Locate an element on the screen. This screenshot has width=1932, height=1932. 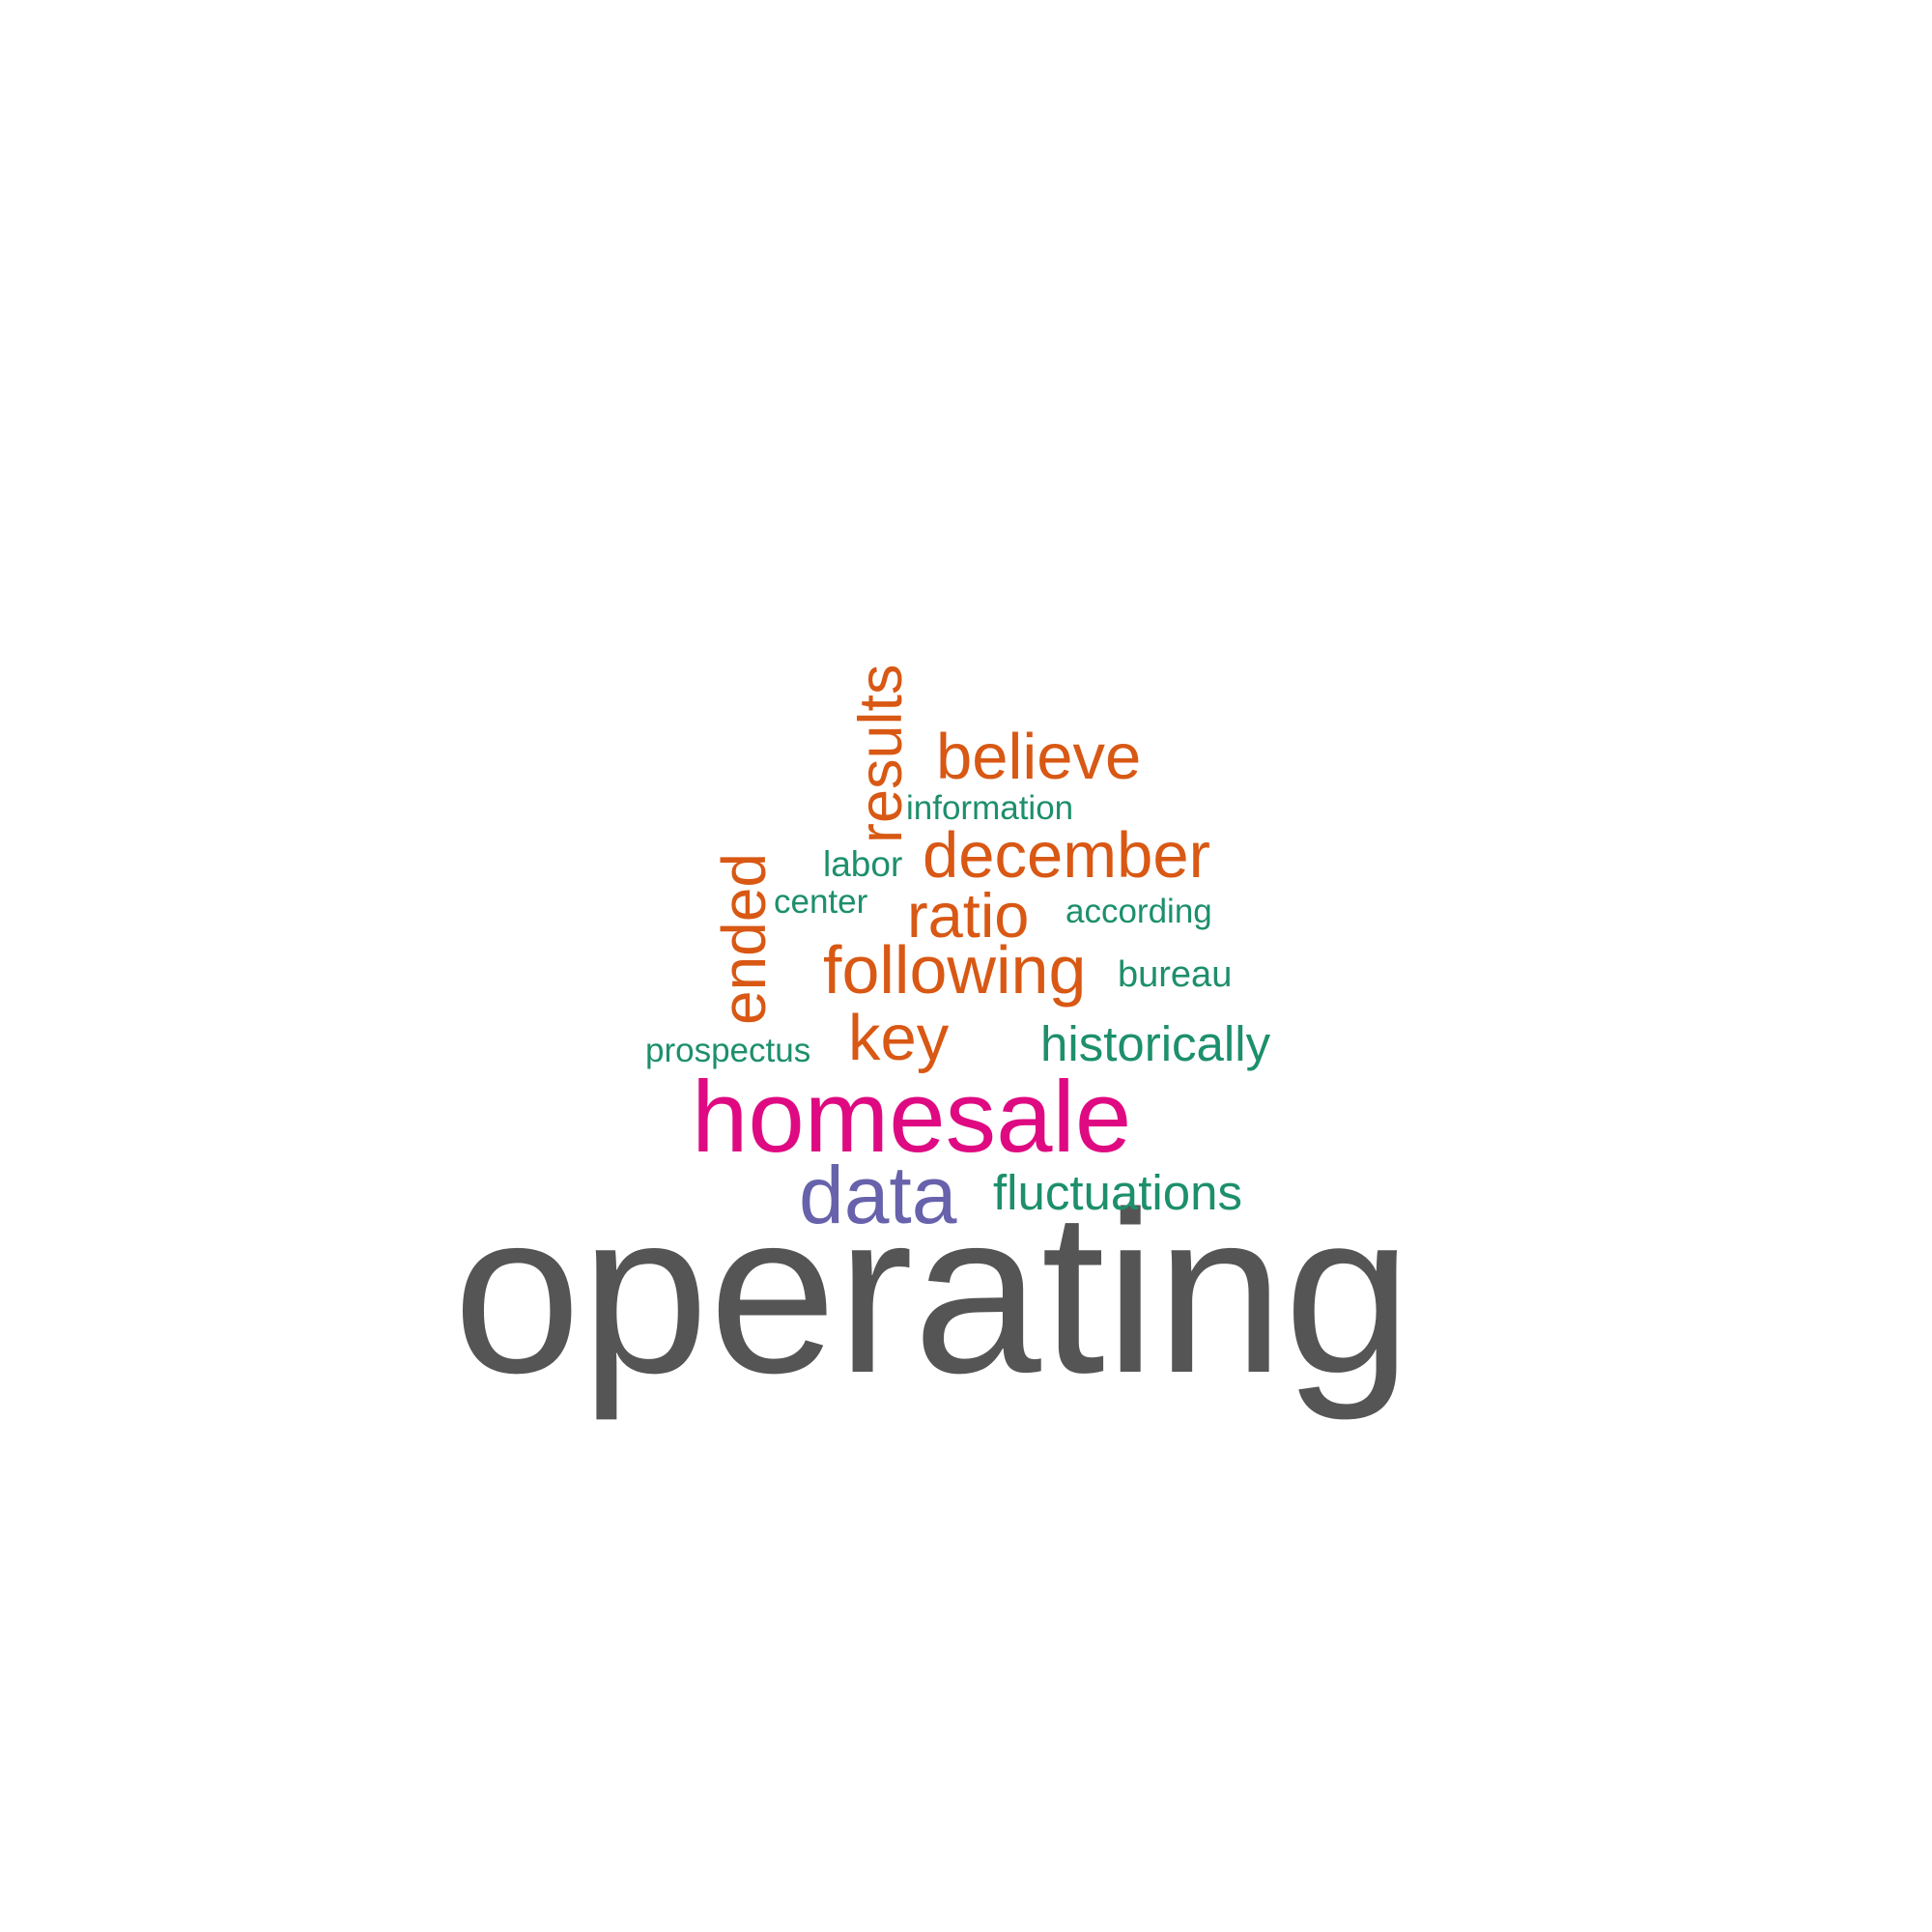
word-ratio: ratio is located at coordinates (968, 915).